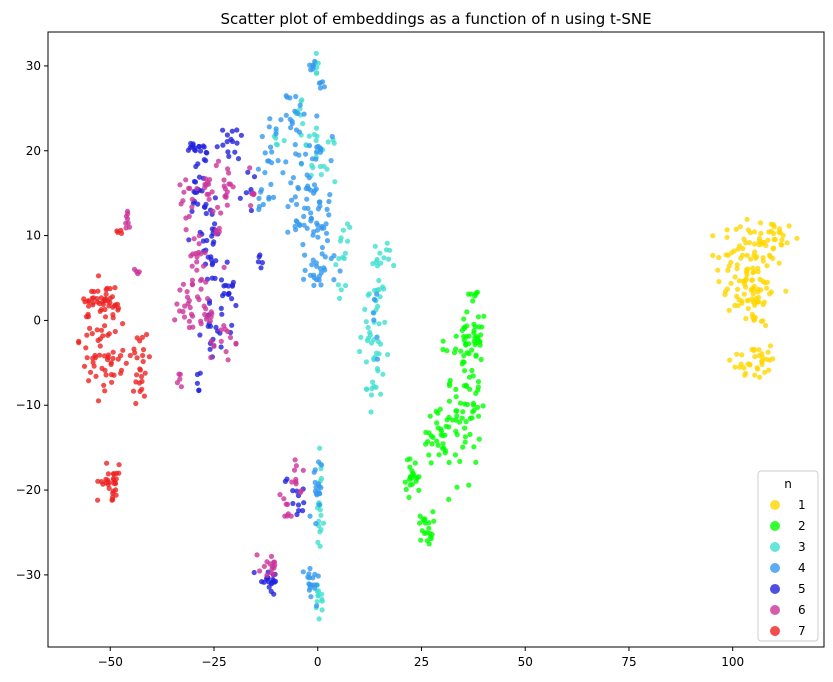  Describe the element at coordinates (28, 490) in the screenshot. I see `y-tick-label: −20` at that location.